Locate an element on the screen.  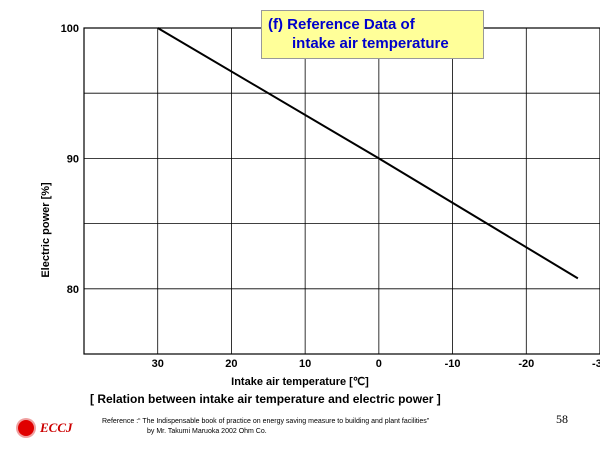
sun-icon is located at coordinates (26, 428).